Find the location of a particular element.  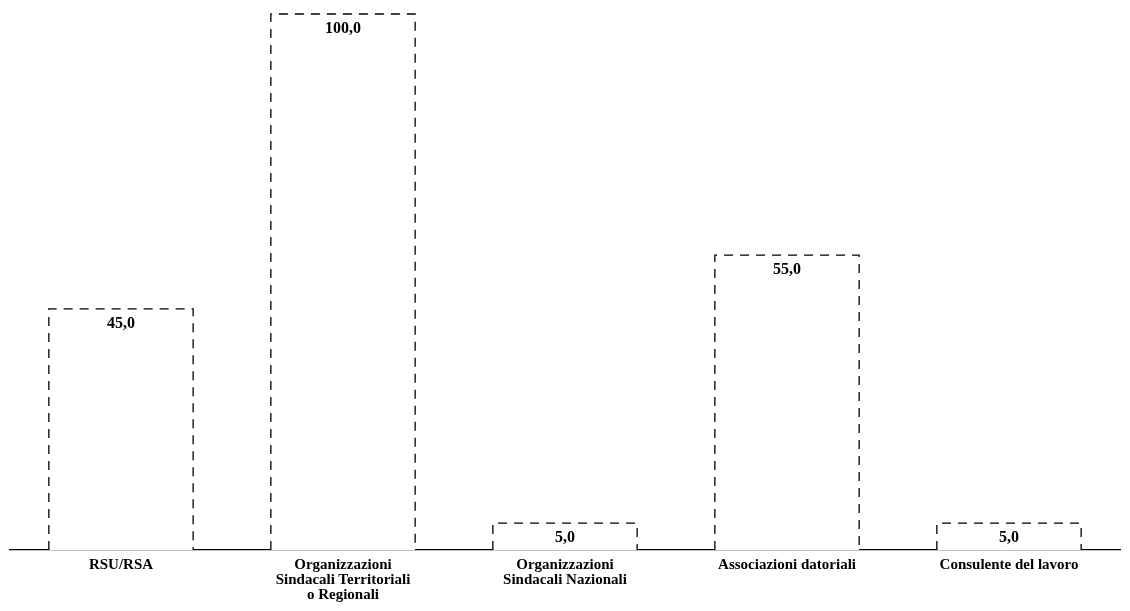

data-label: 55,0 is located at coordinates (787, 269).